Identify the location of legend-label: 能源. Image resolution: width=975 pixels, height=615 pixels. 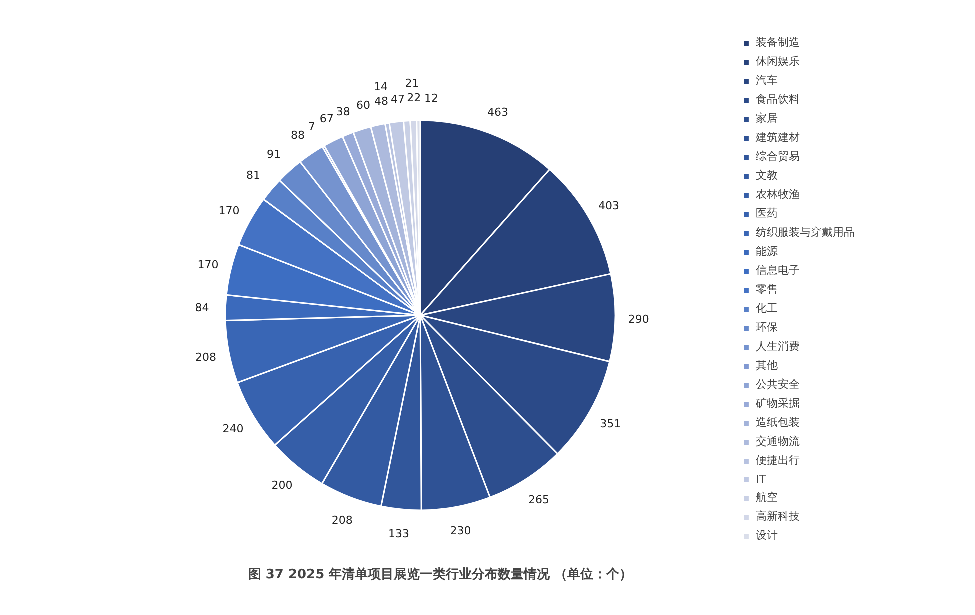
(767, 251).